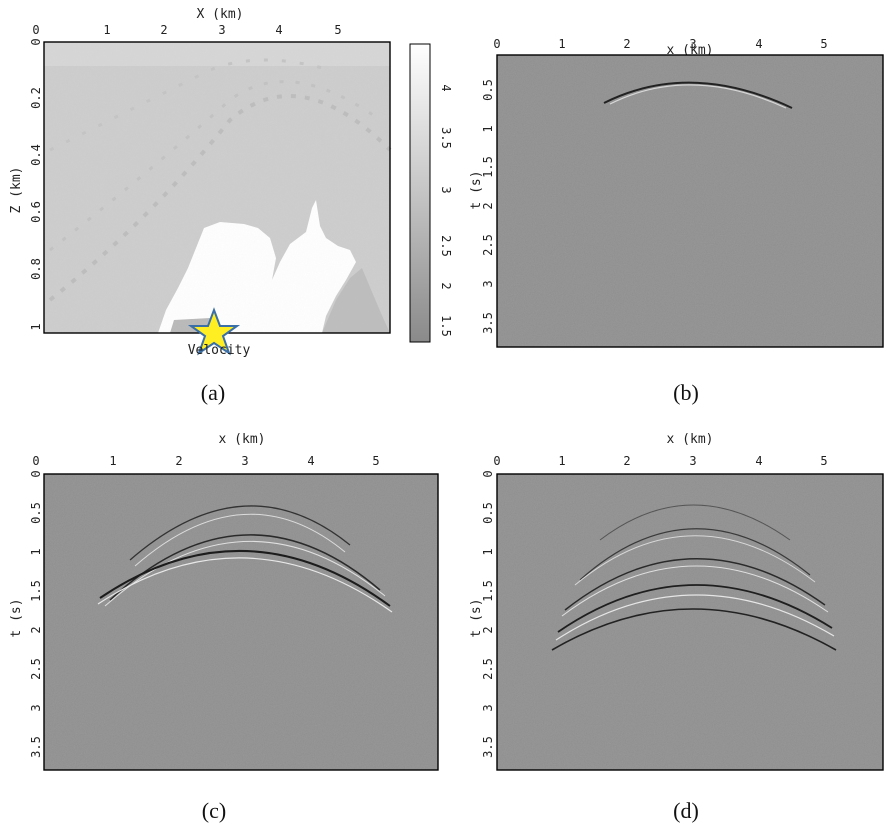 The width and height of the screenshot is (890, 831). Describe the element at coordinates (476, 617) in the screenshot. I see `panel-d-y-label: t (s)` at that location.